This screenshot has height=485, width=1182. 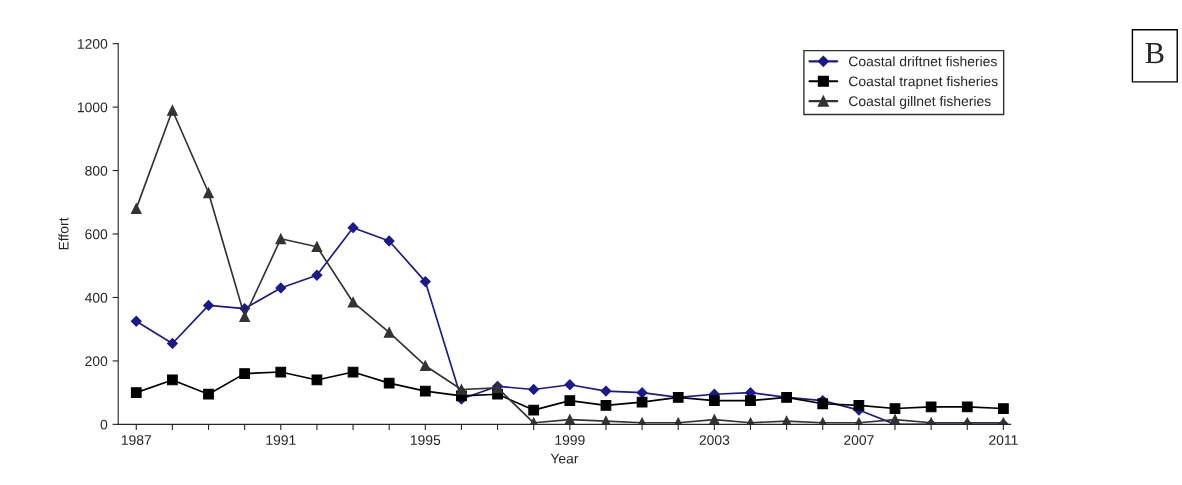 What do you see at coordinates (96, 170) in the screenshot?
I see `y-tick-label: 800` at bounding box center [96, 170].